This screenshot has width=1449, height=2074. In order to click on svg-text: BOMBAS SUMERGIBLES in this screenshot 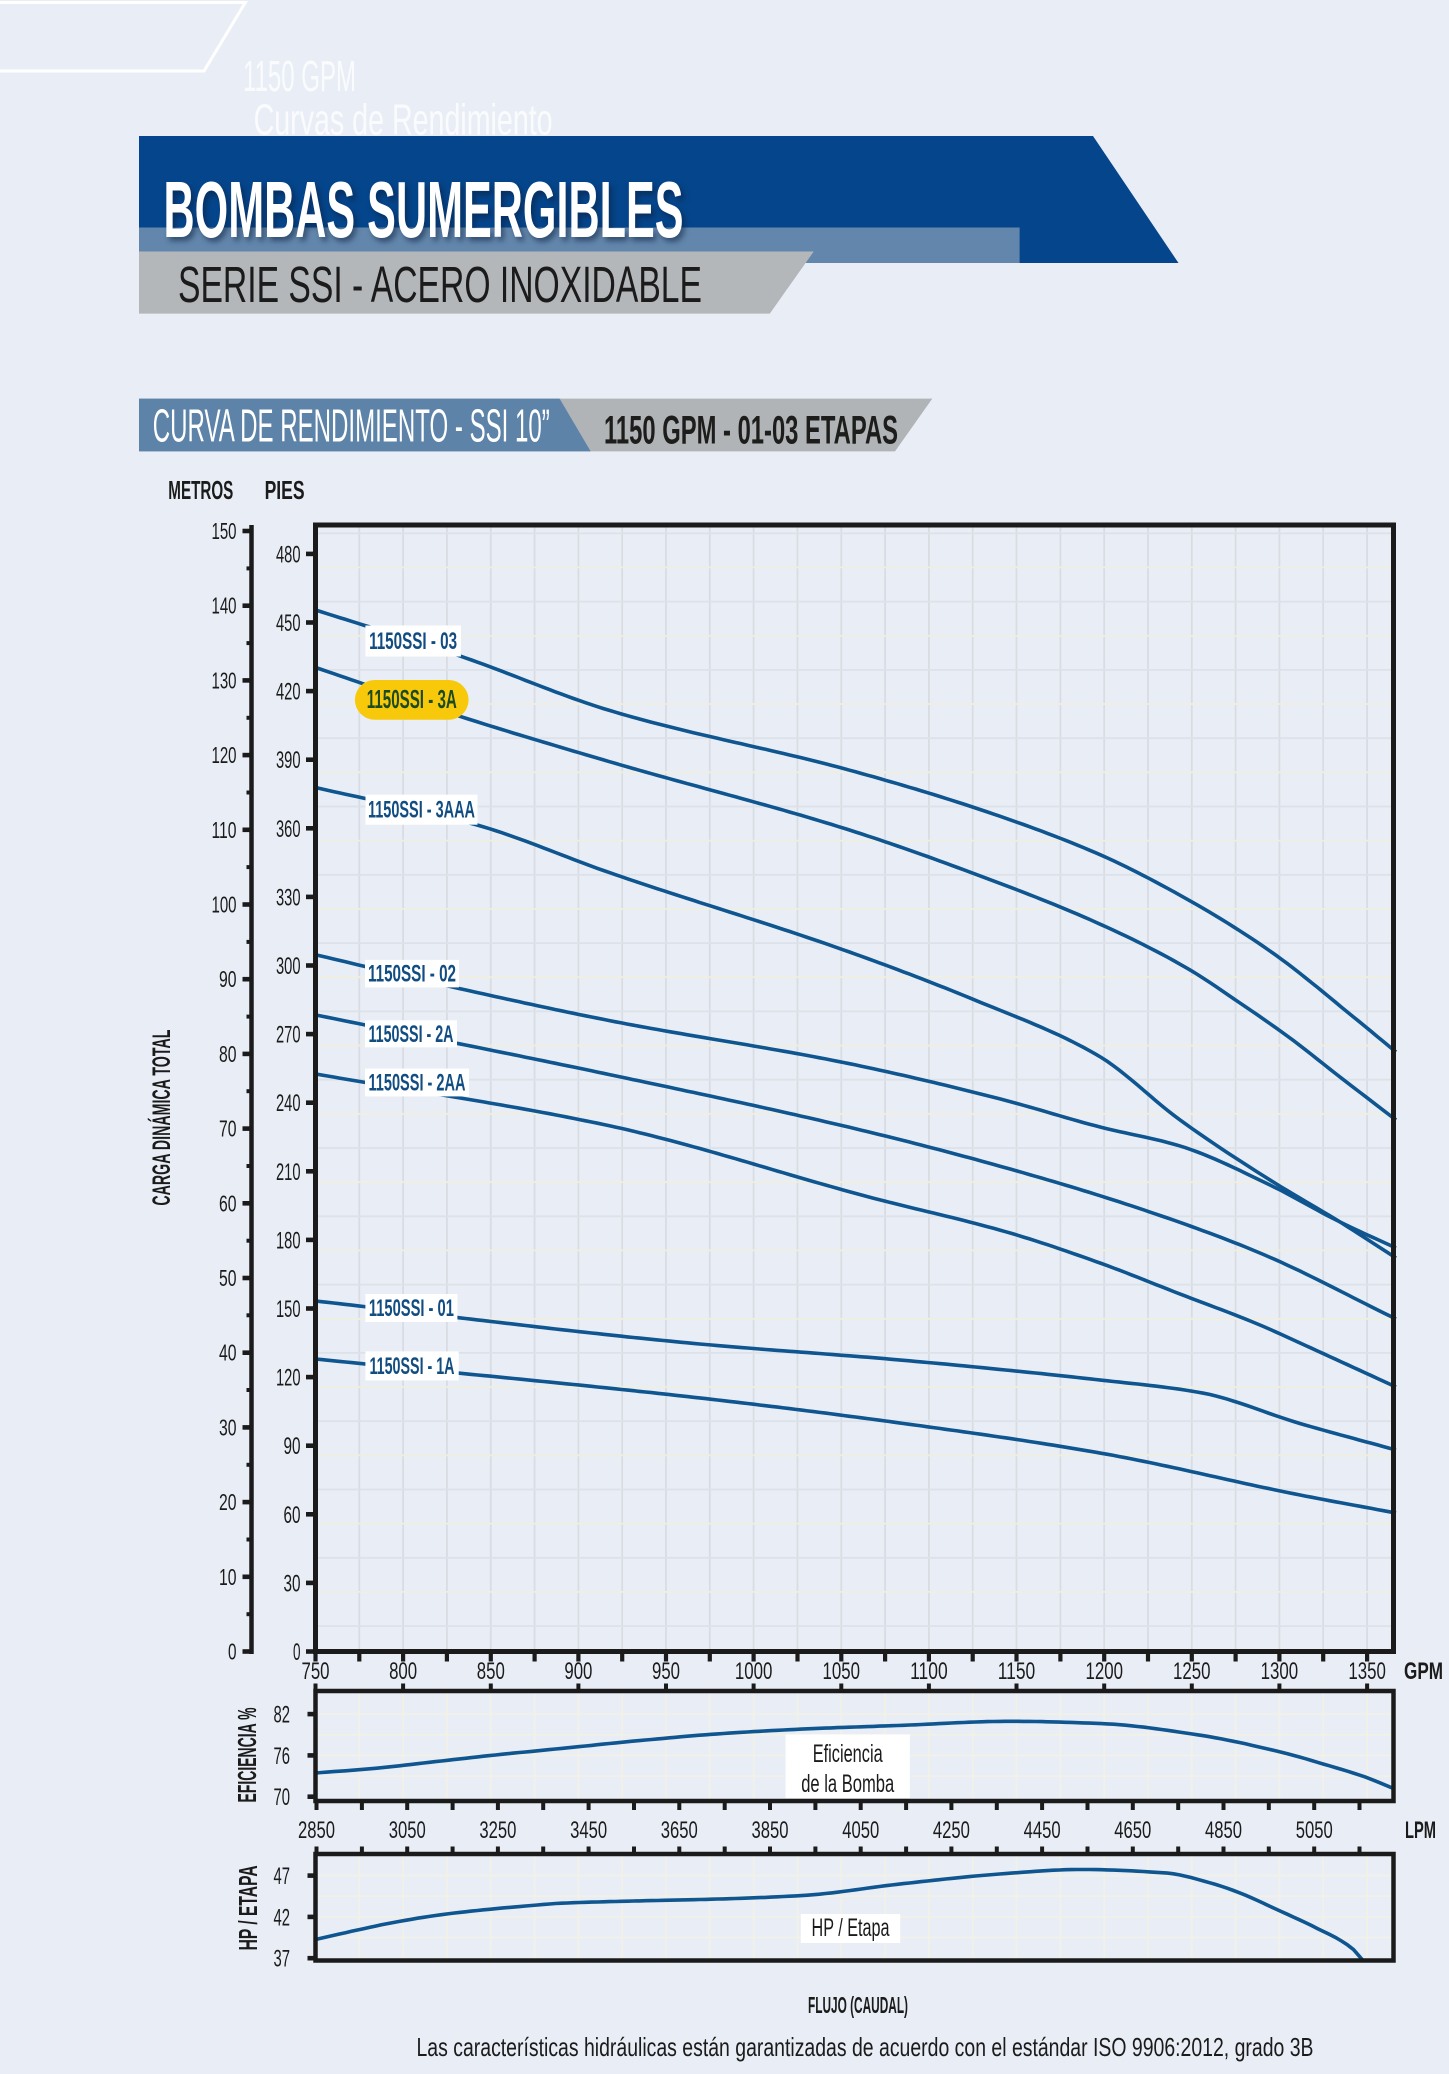, I will do `click(424, 209)`.